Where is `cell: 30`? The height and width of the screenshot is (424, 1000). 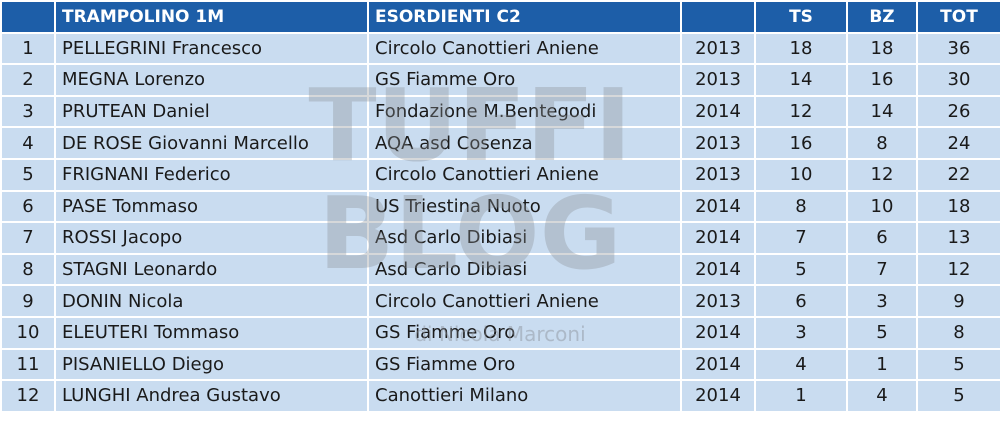 cell: 30 is located at coordinates (958, 80).